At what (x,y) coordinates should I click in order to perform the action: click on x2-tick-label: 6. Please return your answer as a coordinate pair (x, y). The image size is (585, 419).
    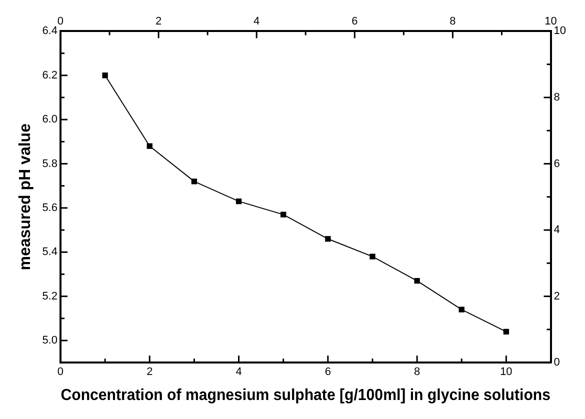
    Looking at the image, I should click on (355, 22).